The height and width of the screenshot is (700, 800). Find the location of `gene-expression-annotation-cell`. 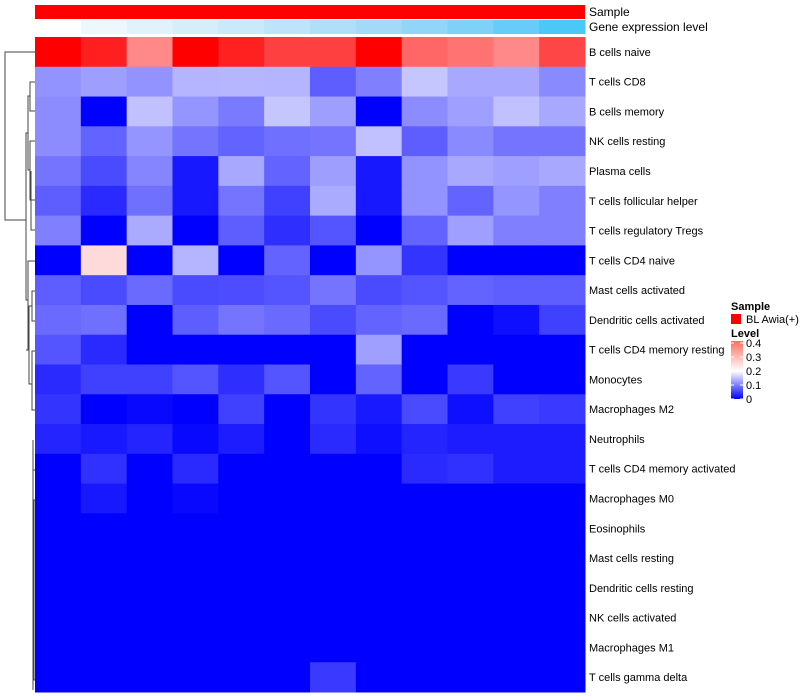

gene-expression-annotation-cell is located at coordinates (333, 27).